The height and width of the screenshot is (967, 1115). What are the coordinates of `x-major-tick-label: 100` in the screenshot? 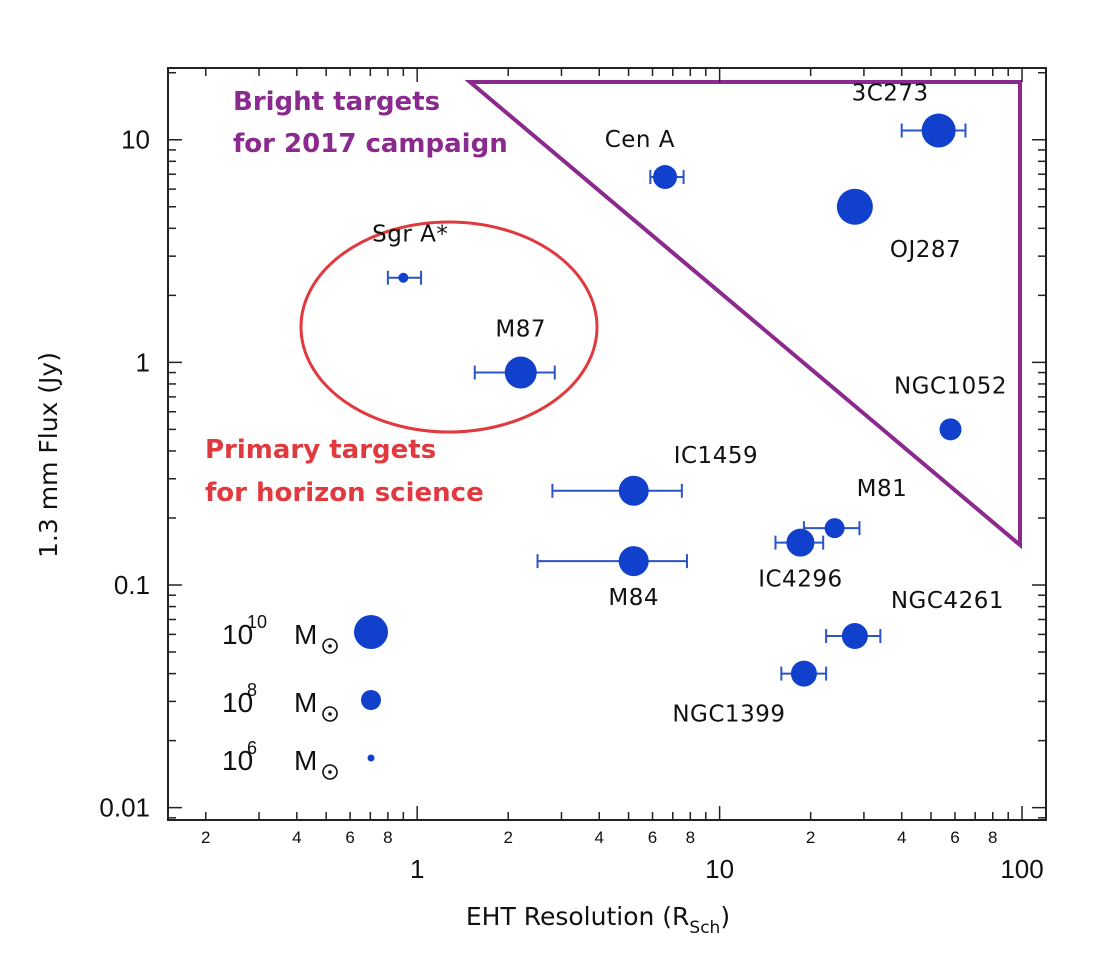 It's located at (1021, 869).